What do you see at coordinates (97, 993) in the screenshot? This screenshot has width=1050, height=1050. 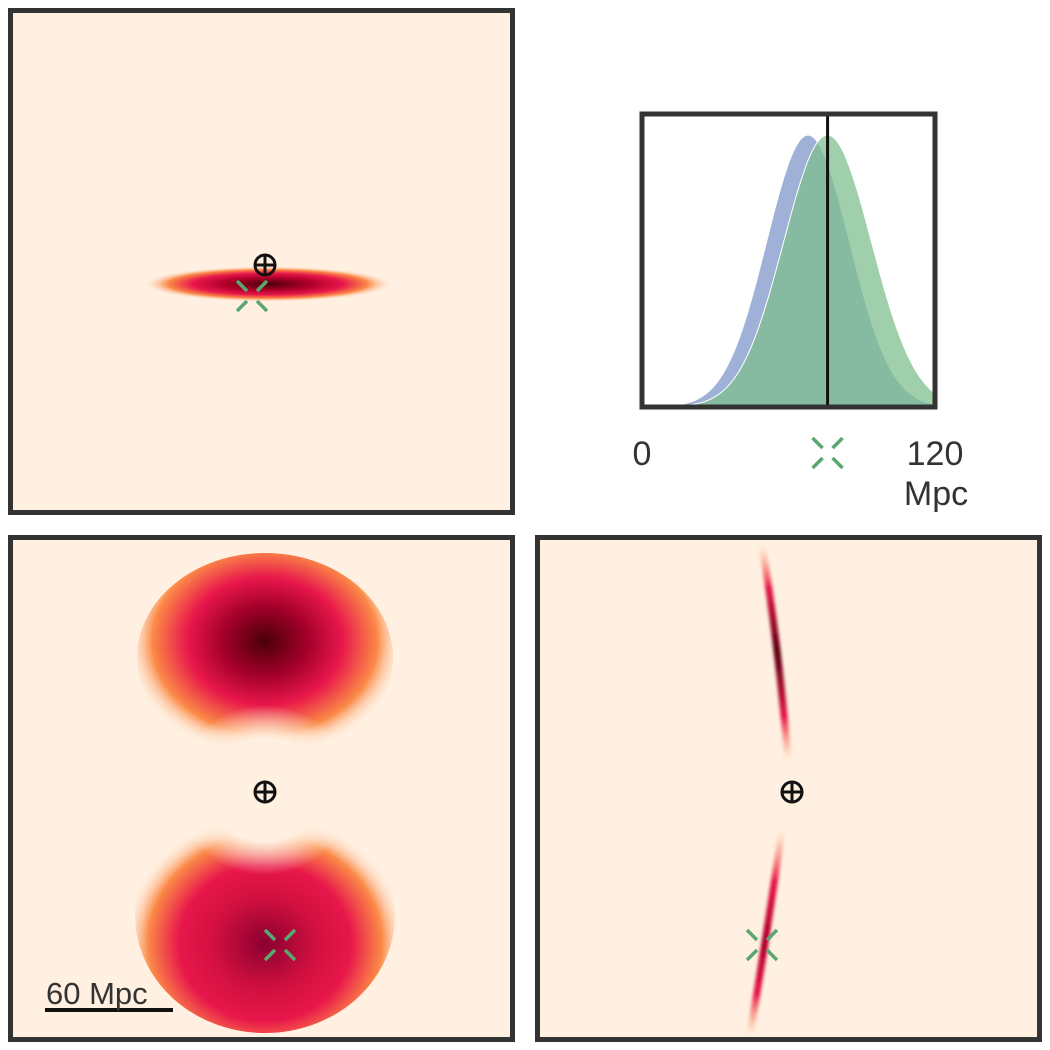 I see `scale-bar-label: 60 Mpc` at bounding box center [97, 993].